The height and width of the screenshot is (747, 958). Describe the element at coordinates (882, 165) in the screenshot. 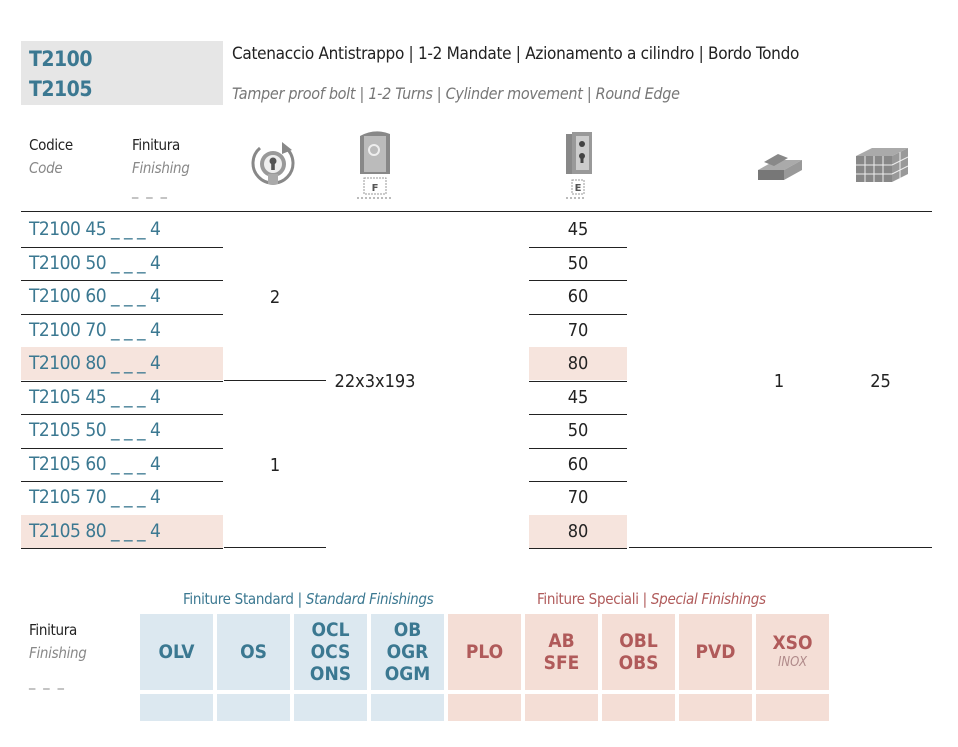

I see `box-quantity-icon` at that location.